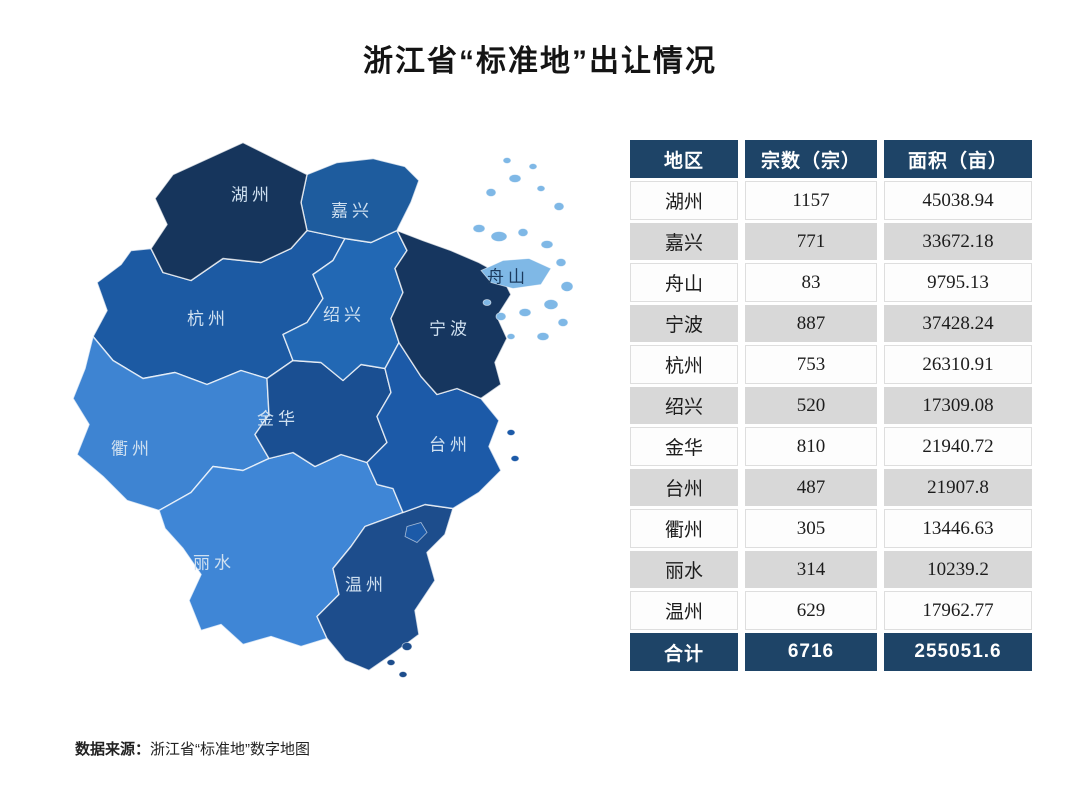 The height and width of the screenshot is (810, 1080). Describe the element at coordinates (214, 563) in the screenshot. I see `map-label-lishui: 丽水` at that location.